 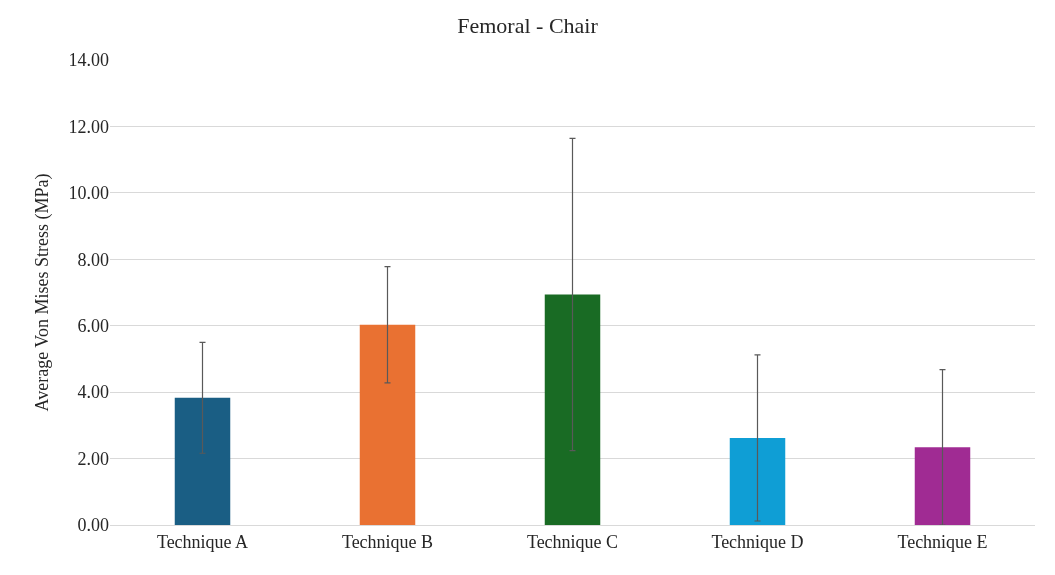 I want to click on chart-title: Femoral - Chair, so click(x=528, y=25).